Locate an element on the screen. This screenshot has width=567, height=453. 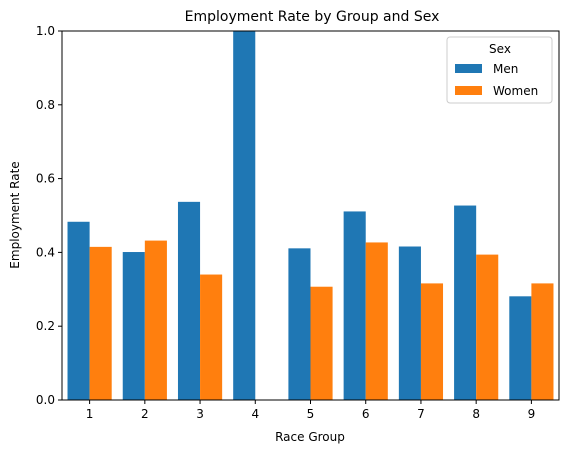
y-axis-label: Employment Rate is located at coordinates (15, 214).